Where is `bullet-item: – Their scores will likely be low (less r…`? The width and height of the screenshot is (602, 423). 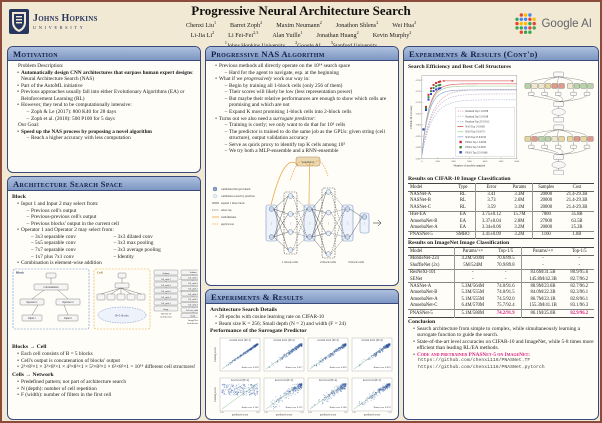 bullet-item: – Their scores will likely be low (less r… is located at coordinates (288, 92).